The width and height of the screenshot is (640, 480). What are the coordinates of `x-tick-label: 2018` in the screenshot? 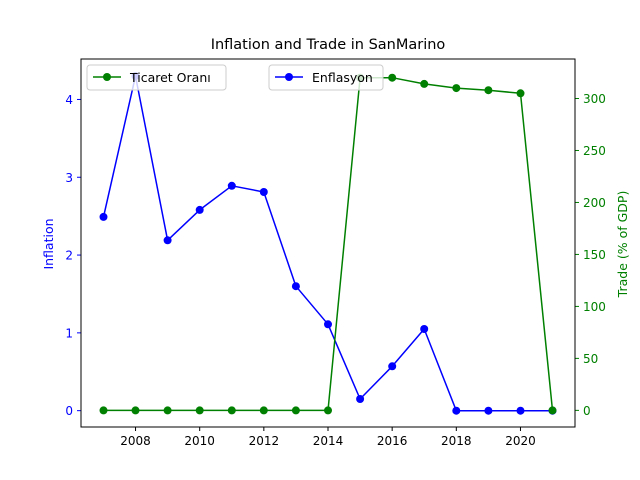 It's located at (456, 441).